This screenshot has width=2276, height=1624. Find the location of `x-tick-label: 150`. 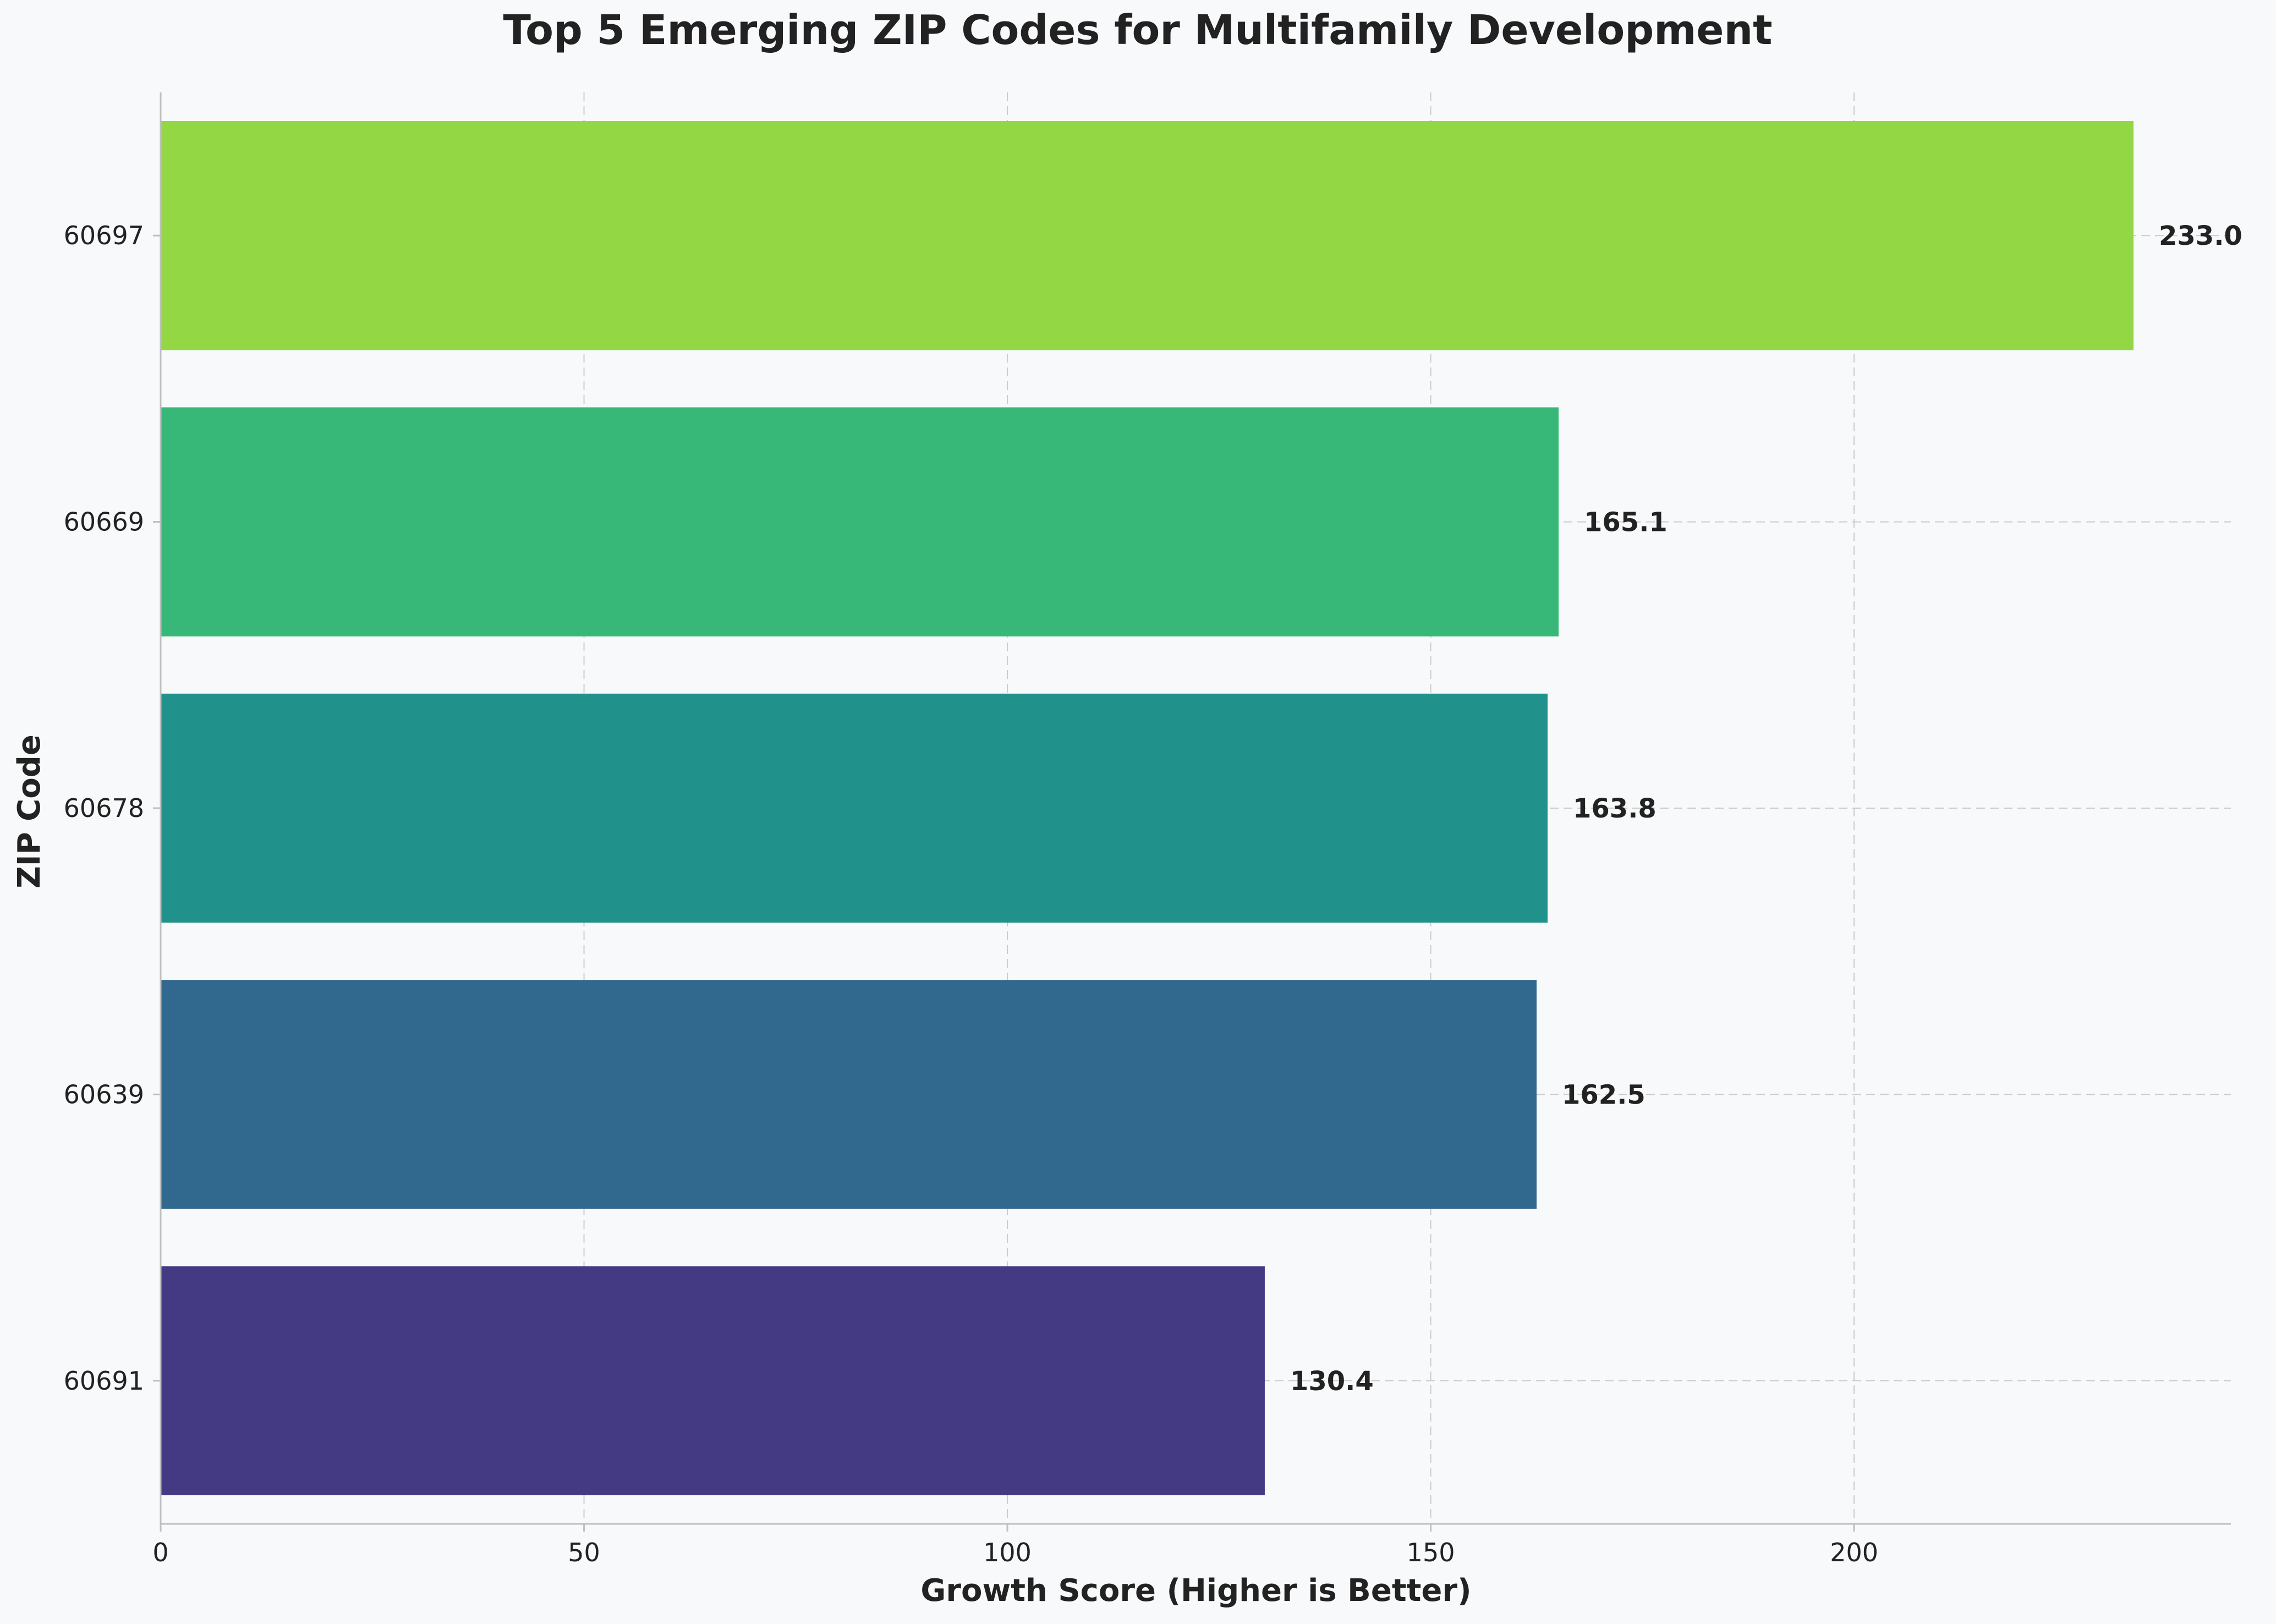

x-tick-label: 150 is located at coordinates (1431, 1552).